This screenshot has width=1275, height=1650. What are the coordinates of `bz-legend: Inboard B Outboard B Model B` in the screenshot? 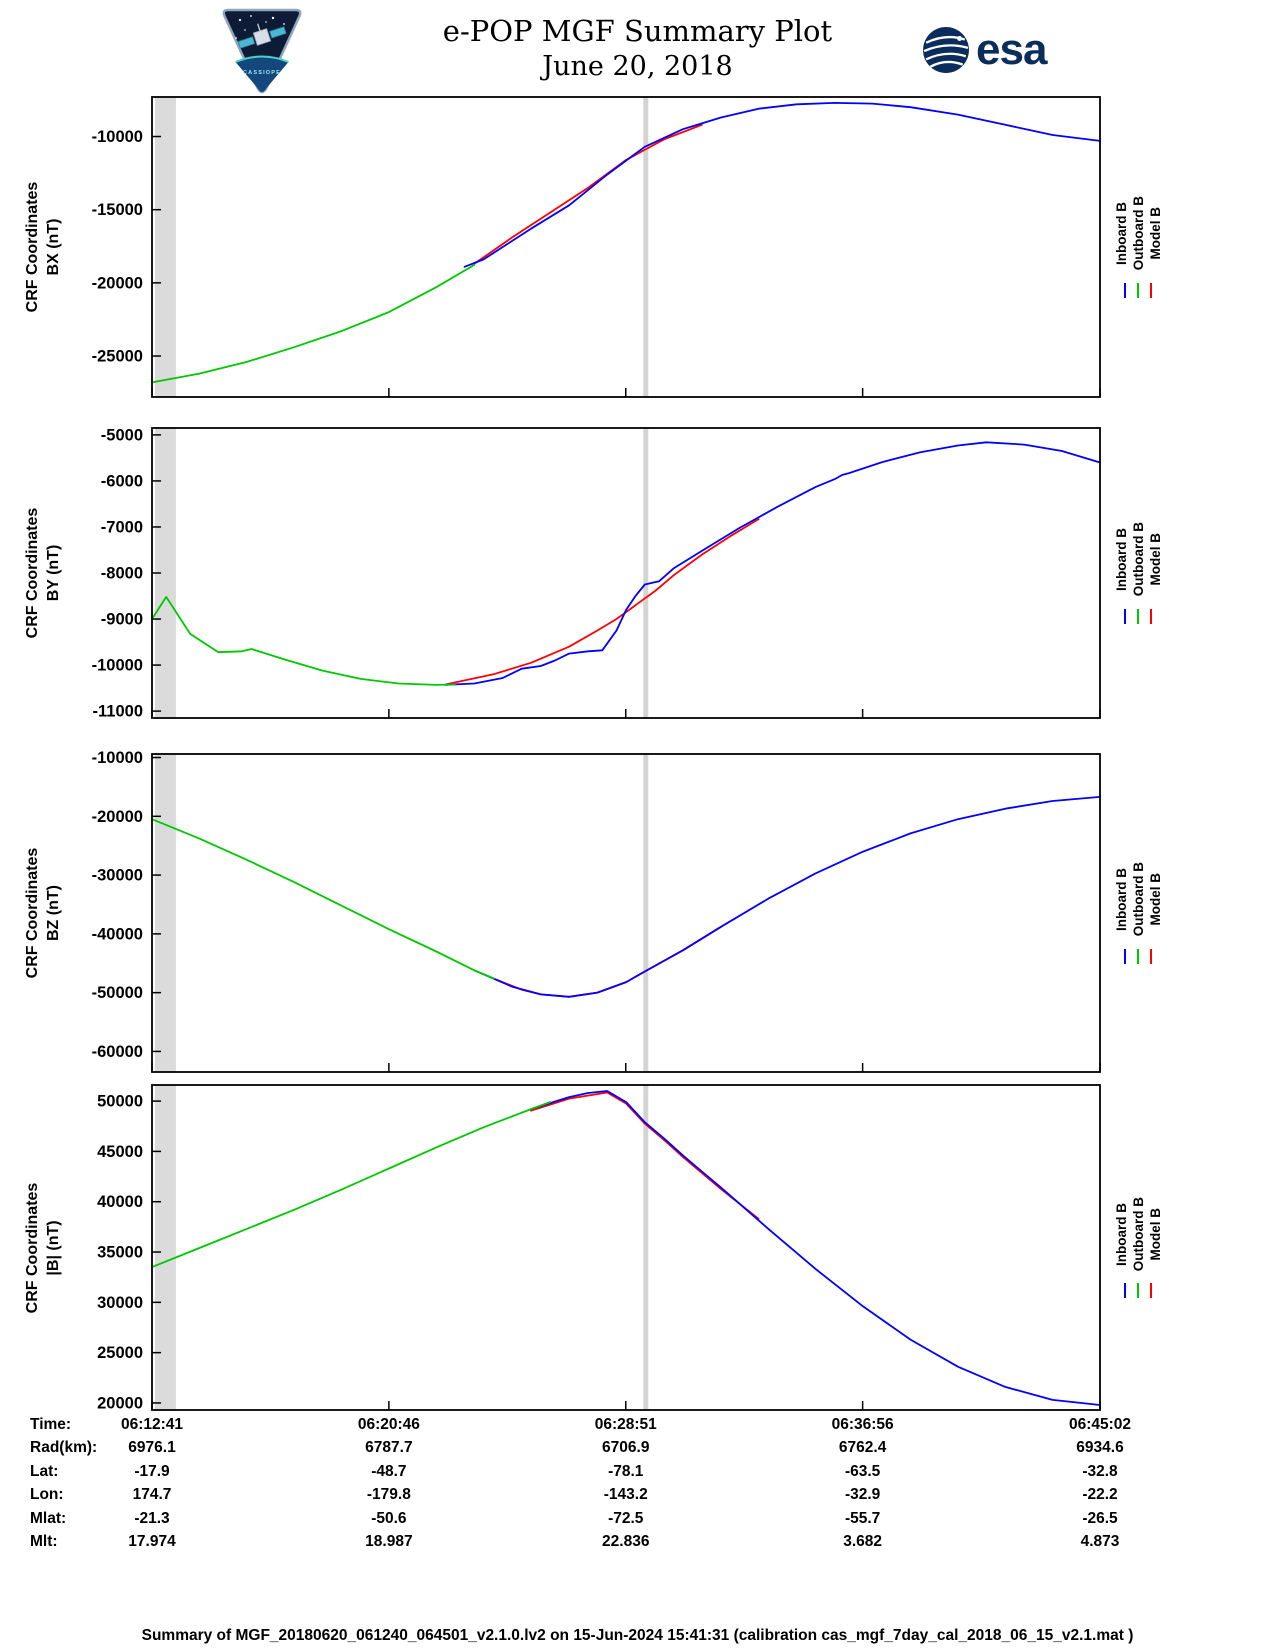 It's located at (1138, 913).